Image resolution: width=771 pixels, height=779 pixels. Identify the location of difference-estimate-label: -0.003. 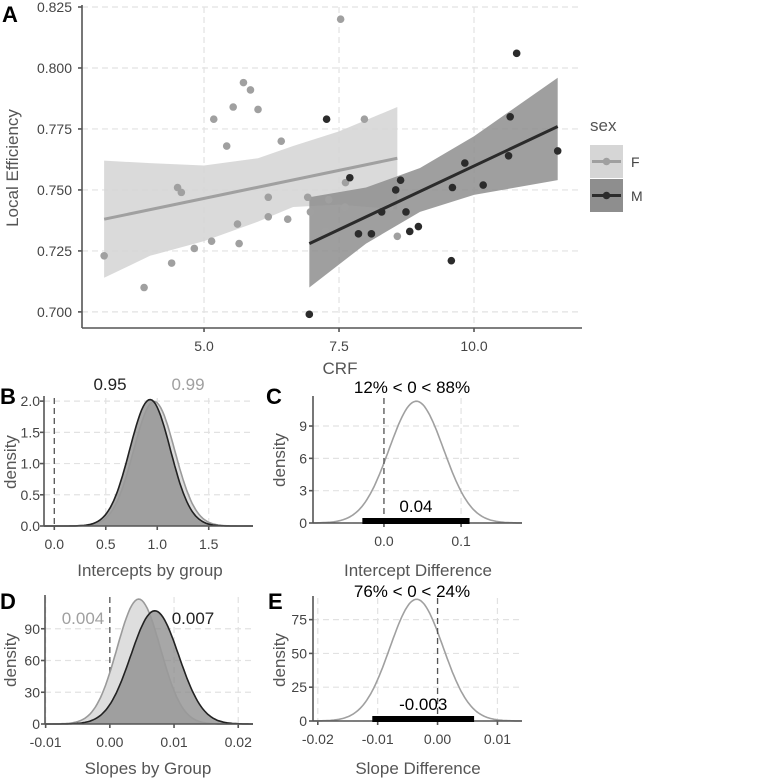
(423, 704).